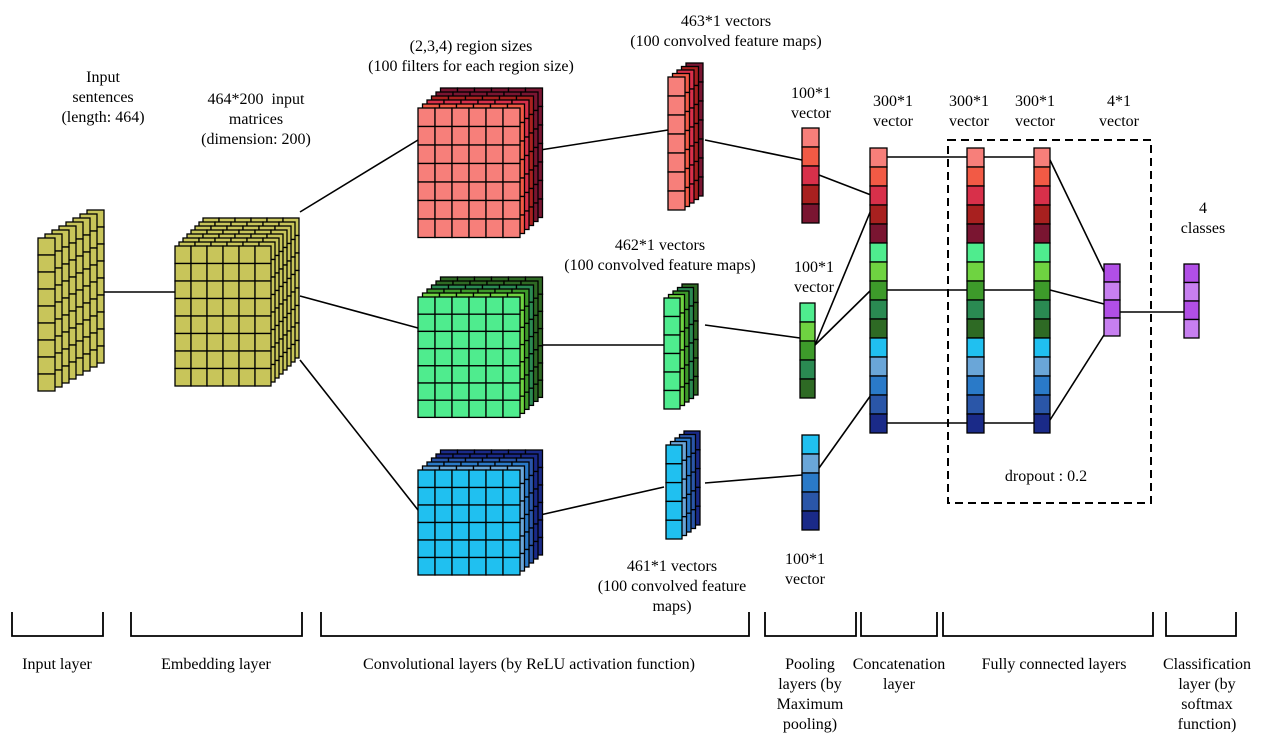 Image resolution: width=1278 pixels, height=745 pixels. I want to click on pooled-vector-bottom-label: 100*1 vector, so click(805, 569).